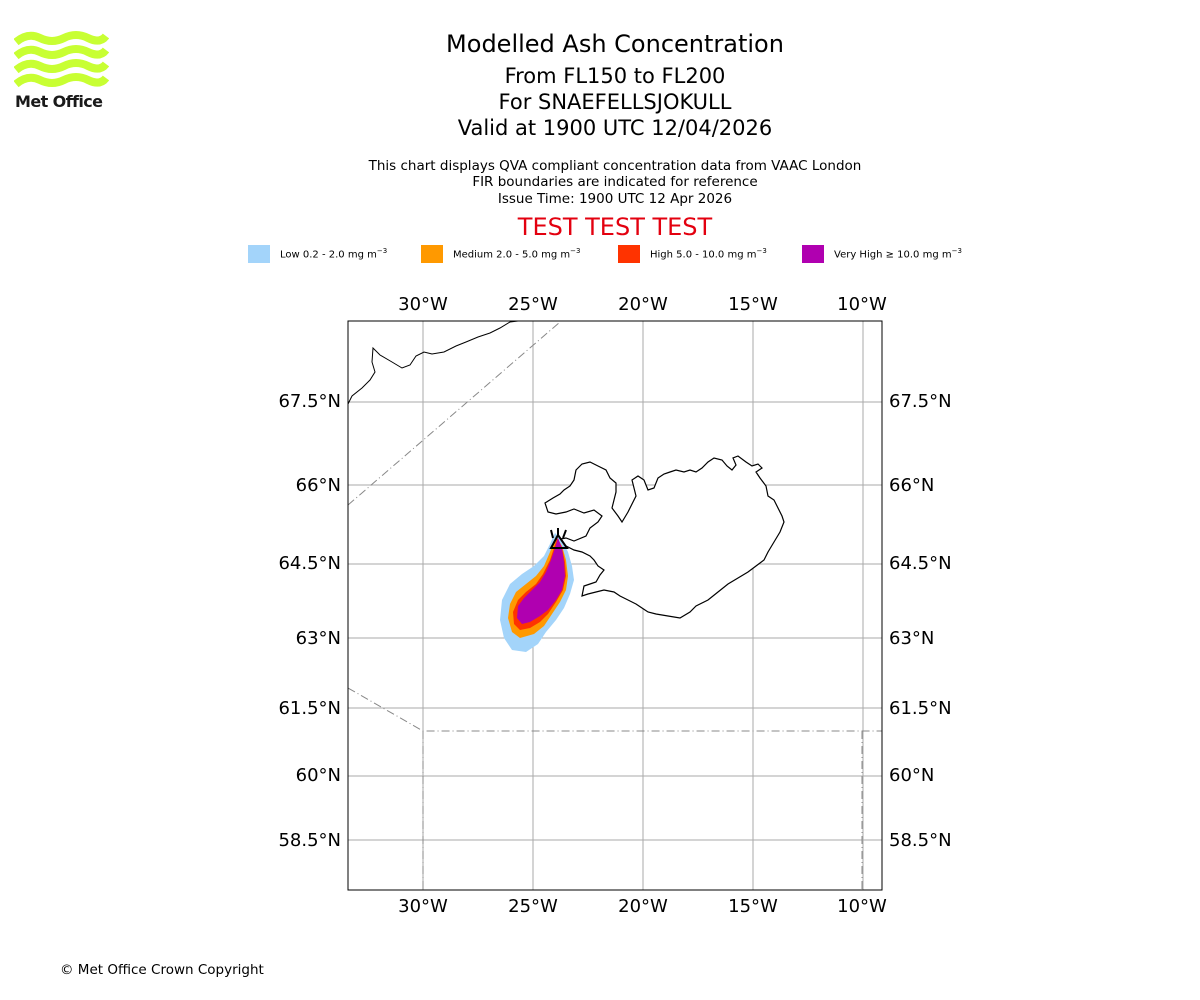 The height and width of the screenshot is (1000, 1200). What do you see at coordinates (643, 304) in the screenshot?
I see `lon-label-top-20w: 20°W` at bounding box center [643, 304].